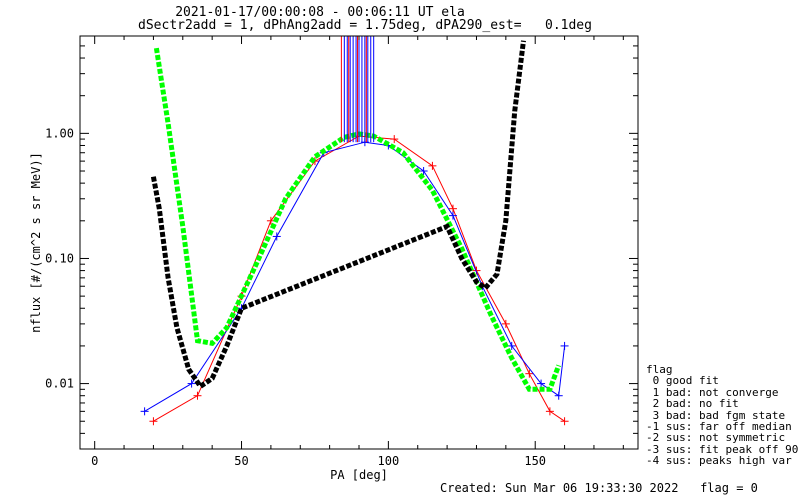  I want to click on legend-entry: 1 bad: not converge, so click(712, 392).